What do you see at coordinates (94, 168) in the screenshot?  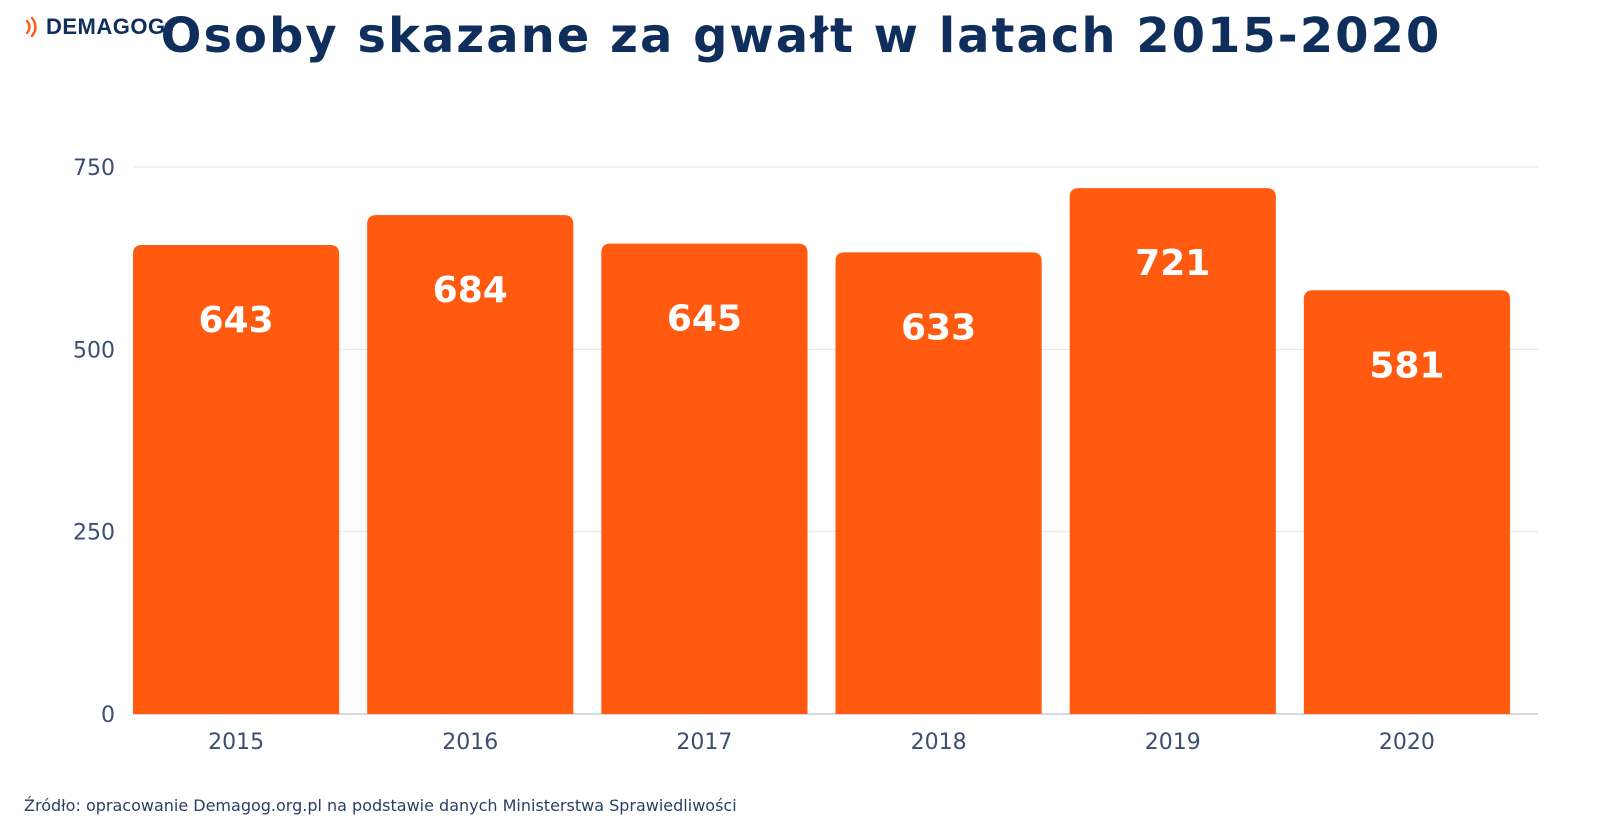 I see `y-tick-label: 750` at bounding box center [94, 168].